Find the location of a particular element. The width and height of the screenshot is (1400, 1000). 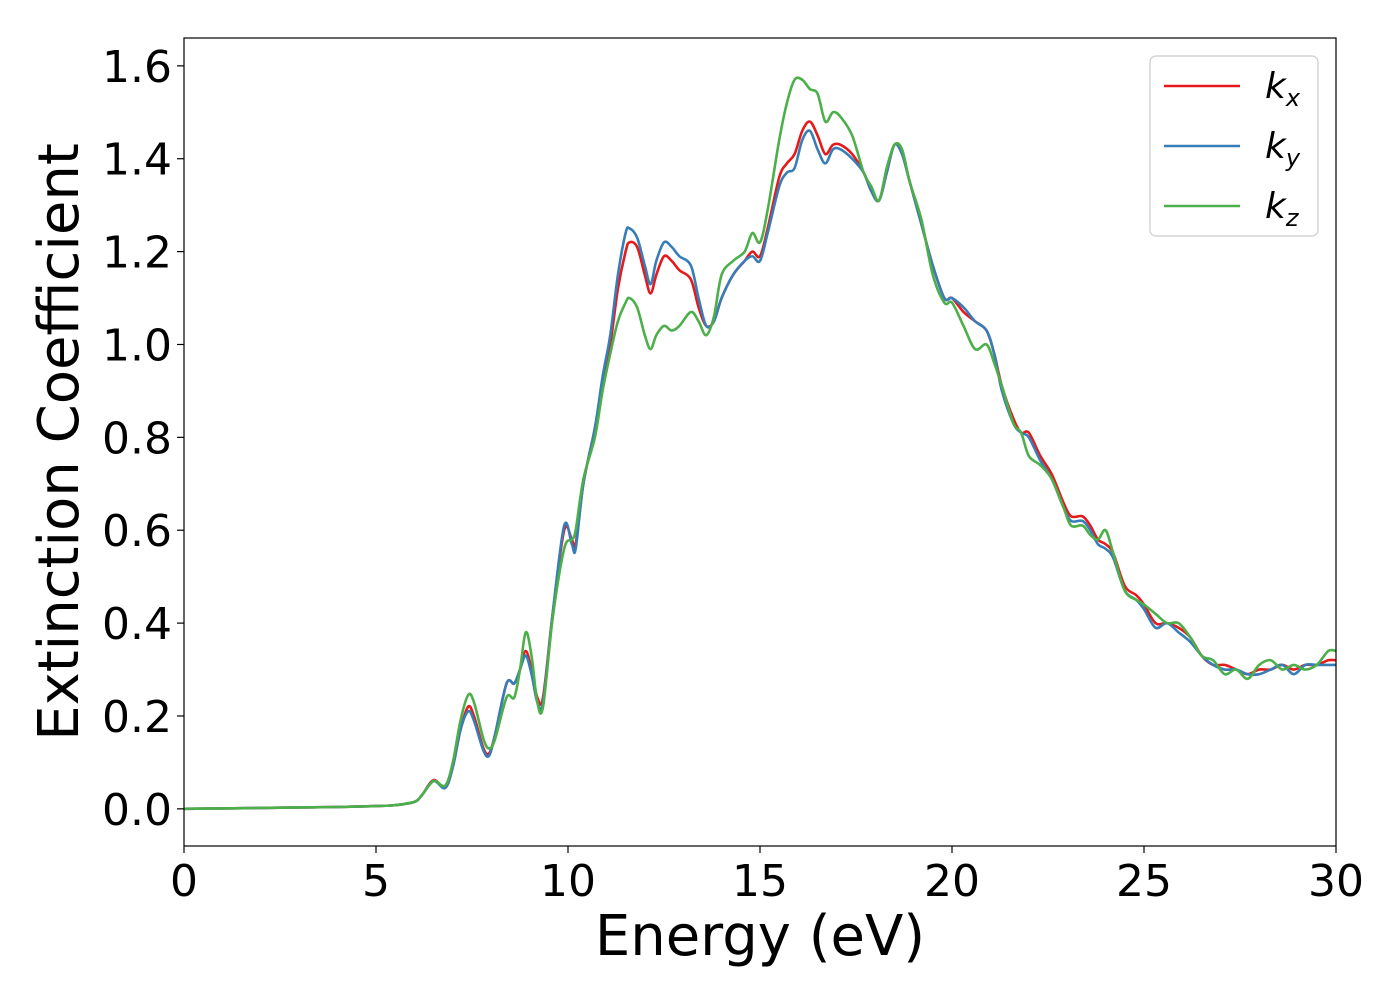

x-tick-label: 30 is located at coordinates (1336, 881).